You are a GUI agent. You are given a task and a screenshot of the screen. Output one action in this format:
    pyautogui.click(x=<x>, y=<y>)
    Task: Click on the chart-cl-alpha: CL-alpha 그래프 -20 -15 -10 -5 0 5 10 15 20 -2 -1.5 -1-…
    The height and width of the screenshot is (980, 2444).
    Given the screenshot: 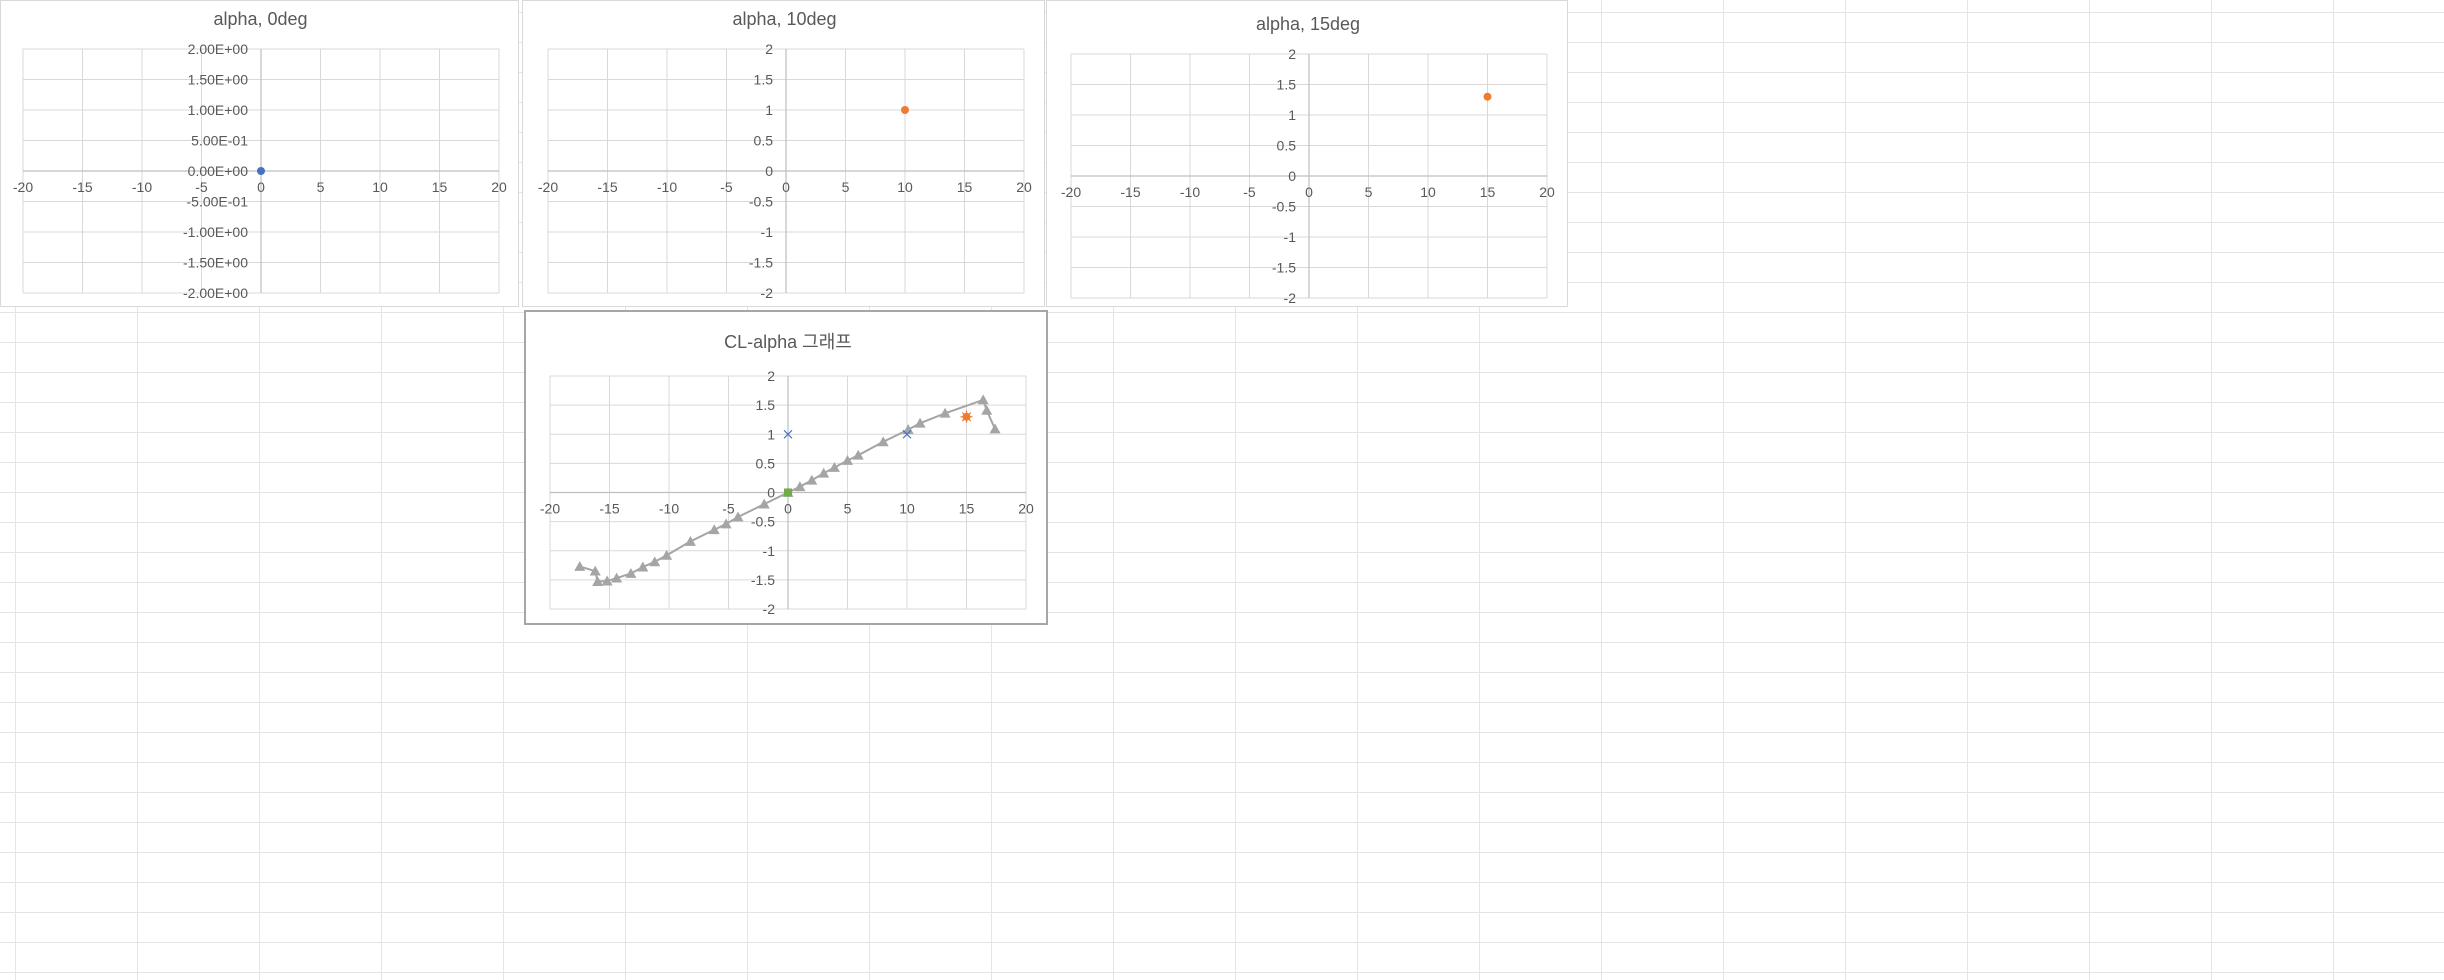 What is the action you would take?
    pyautogui.click(x=786, y=467)
    